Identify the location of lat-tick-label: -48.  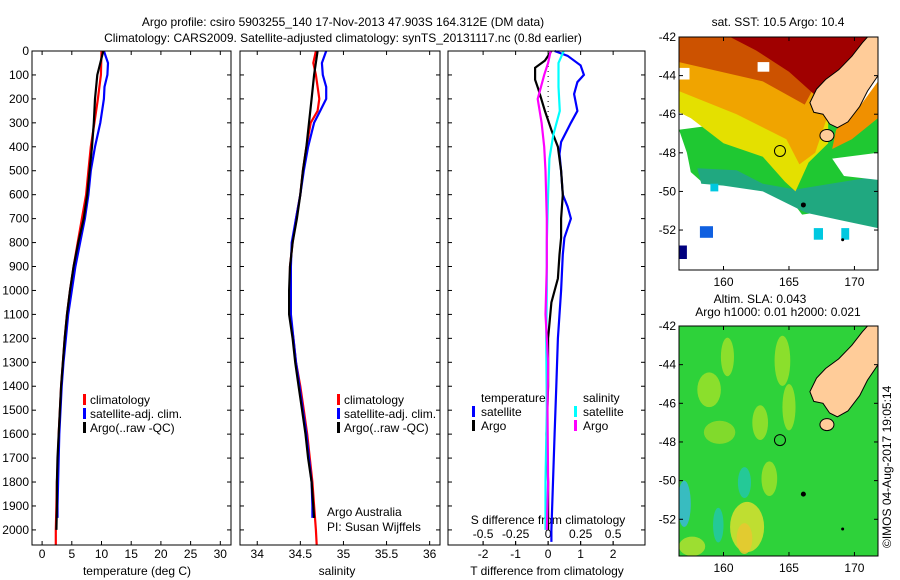
(668, 153).